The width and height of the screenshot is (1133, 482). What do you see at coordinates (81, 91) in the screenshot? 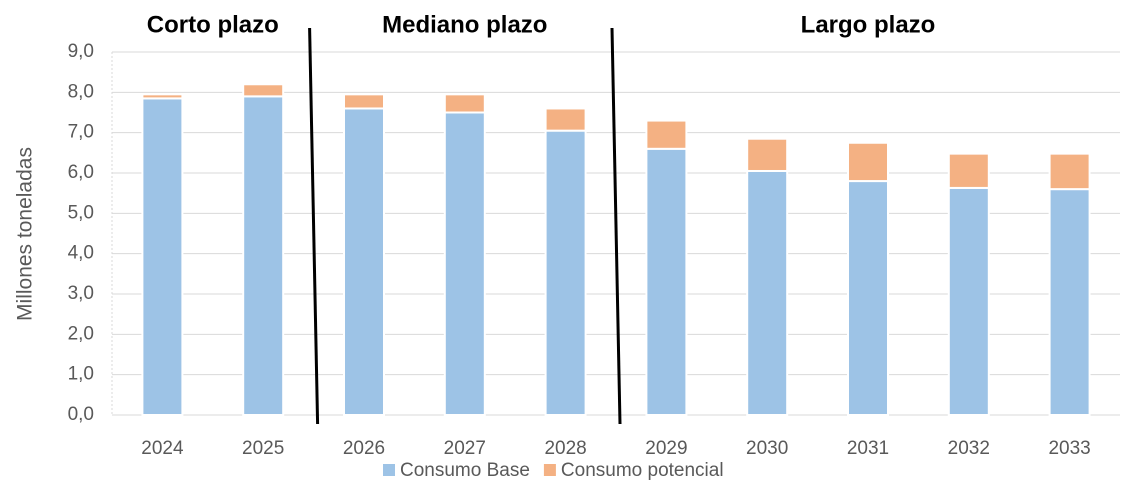
I see `y-tick-label: 8,0` at bounding box center [81, 91].